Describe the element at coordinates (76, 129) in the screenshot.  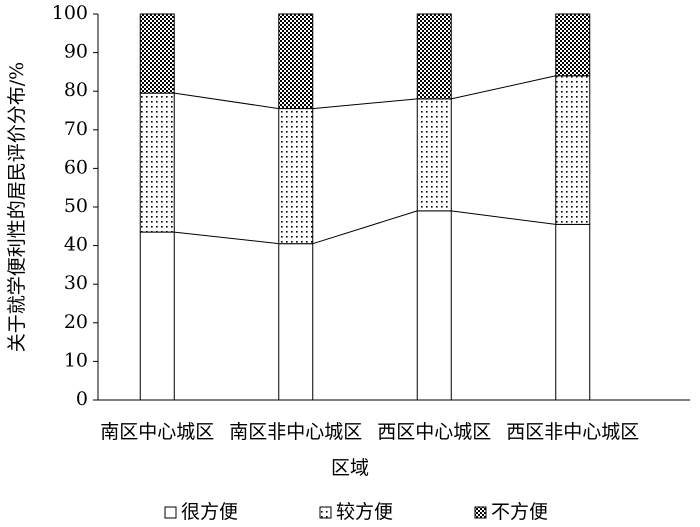
I see `y-tick-label: 70` at that location.